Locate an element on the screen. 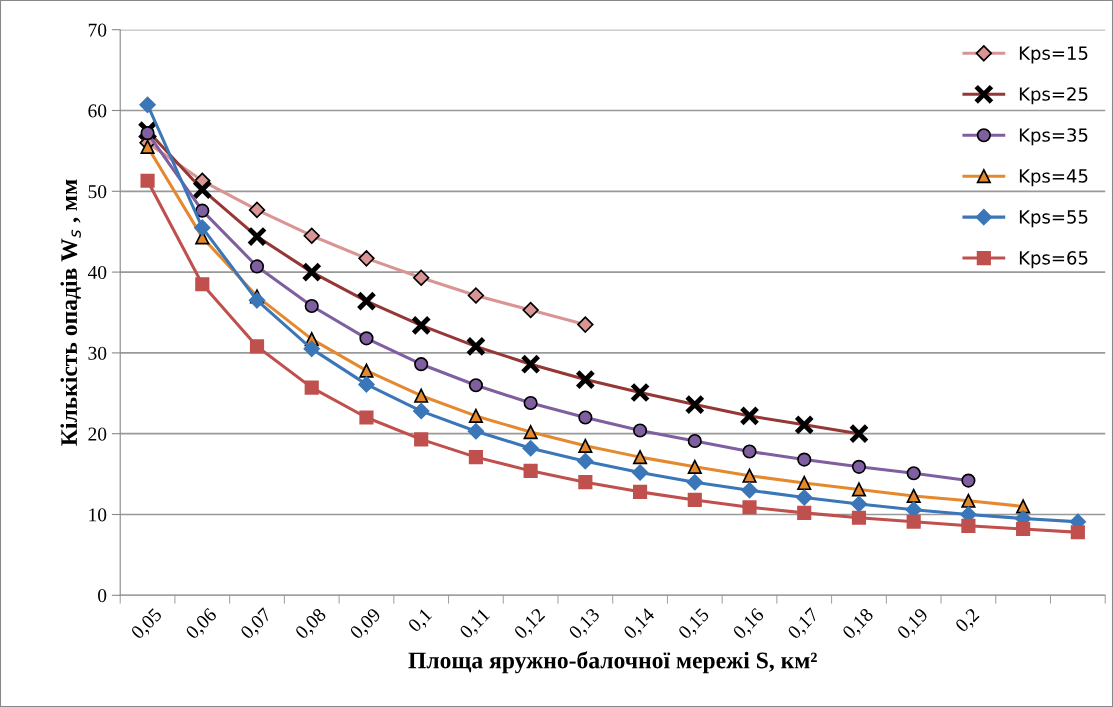 This screenshot has width=1113, height=707. y-axis-title: Кількість опадів W$_{s}$ , мм is located at coordinates (70, 312).